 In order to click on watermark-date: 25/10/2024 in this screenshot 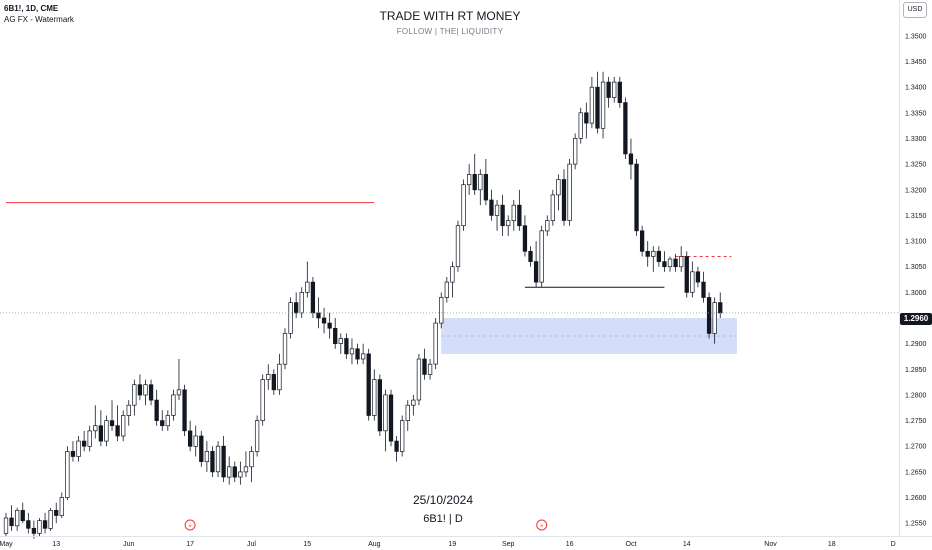, I will do `click(443, 500)`.